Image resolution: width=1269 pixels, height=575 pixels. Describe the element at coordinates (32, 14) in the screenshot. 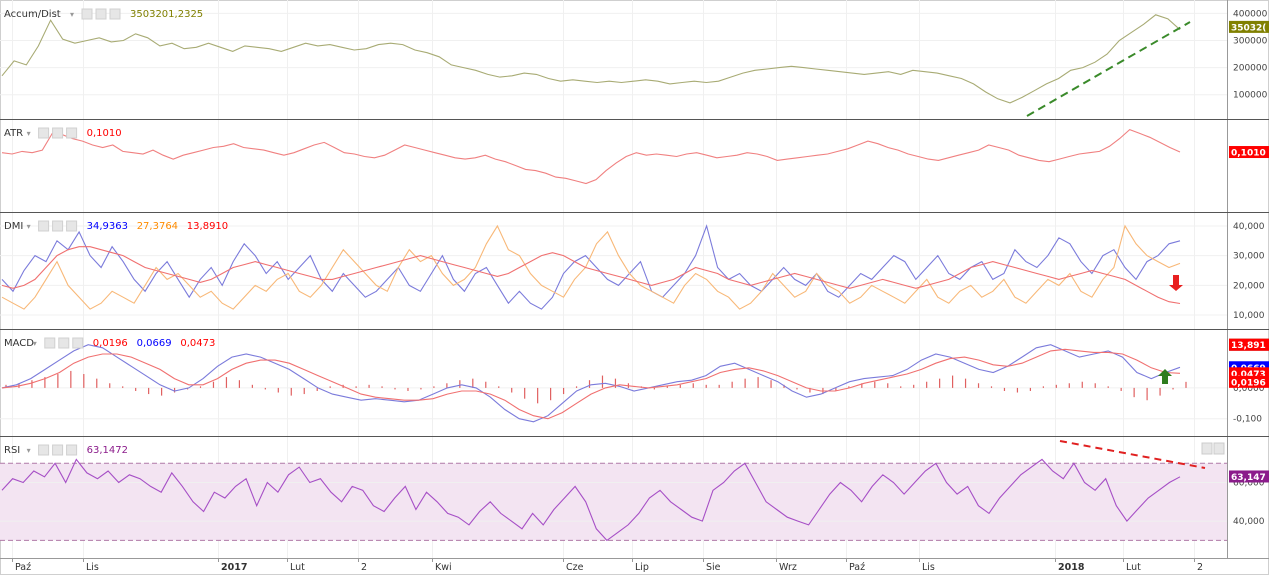

I see `pane-title-accum: Accum/Dist` at that location.